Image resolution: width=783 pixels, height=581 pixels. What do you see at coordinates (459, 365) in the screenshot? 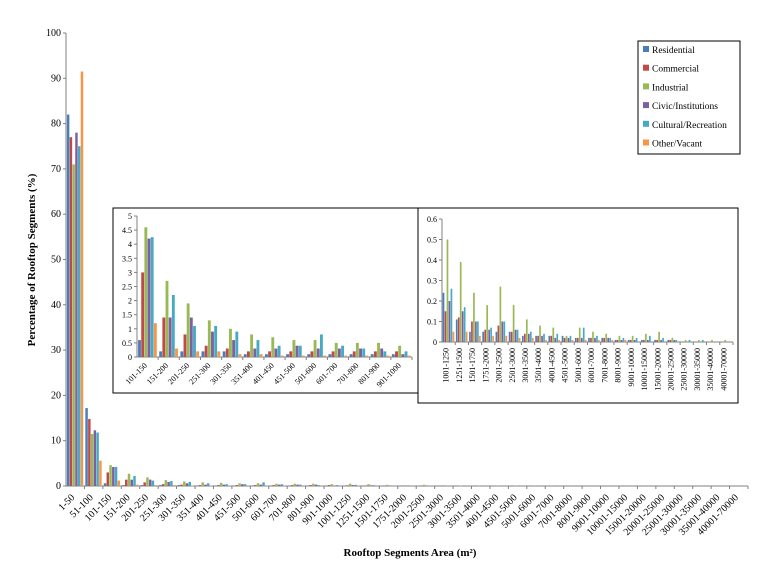
I see `inset2-x-tick-label: 1251-1500` at bounding box center [459, 365].